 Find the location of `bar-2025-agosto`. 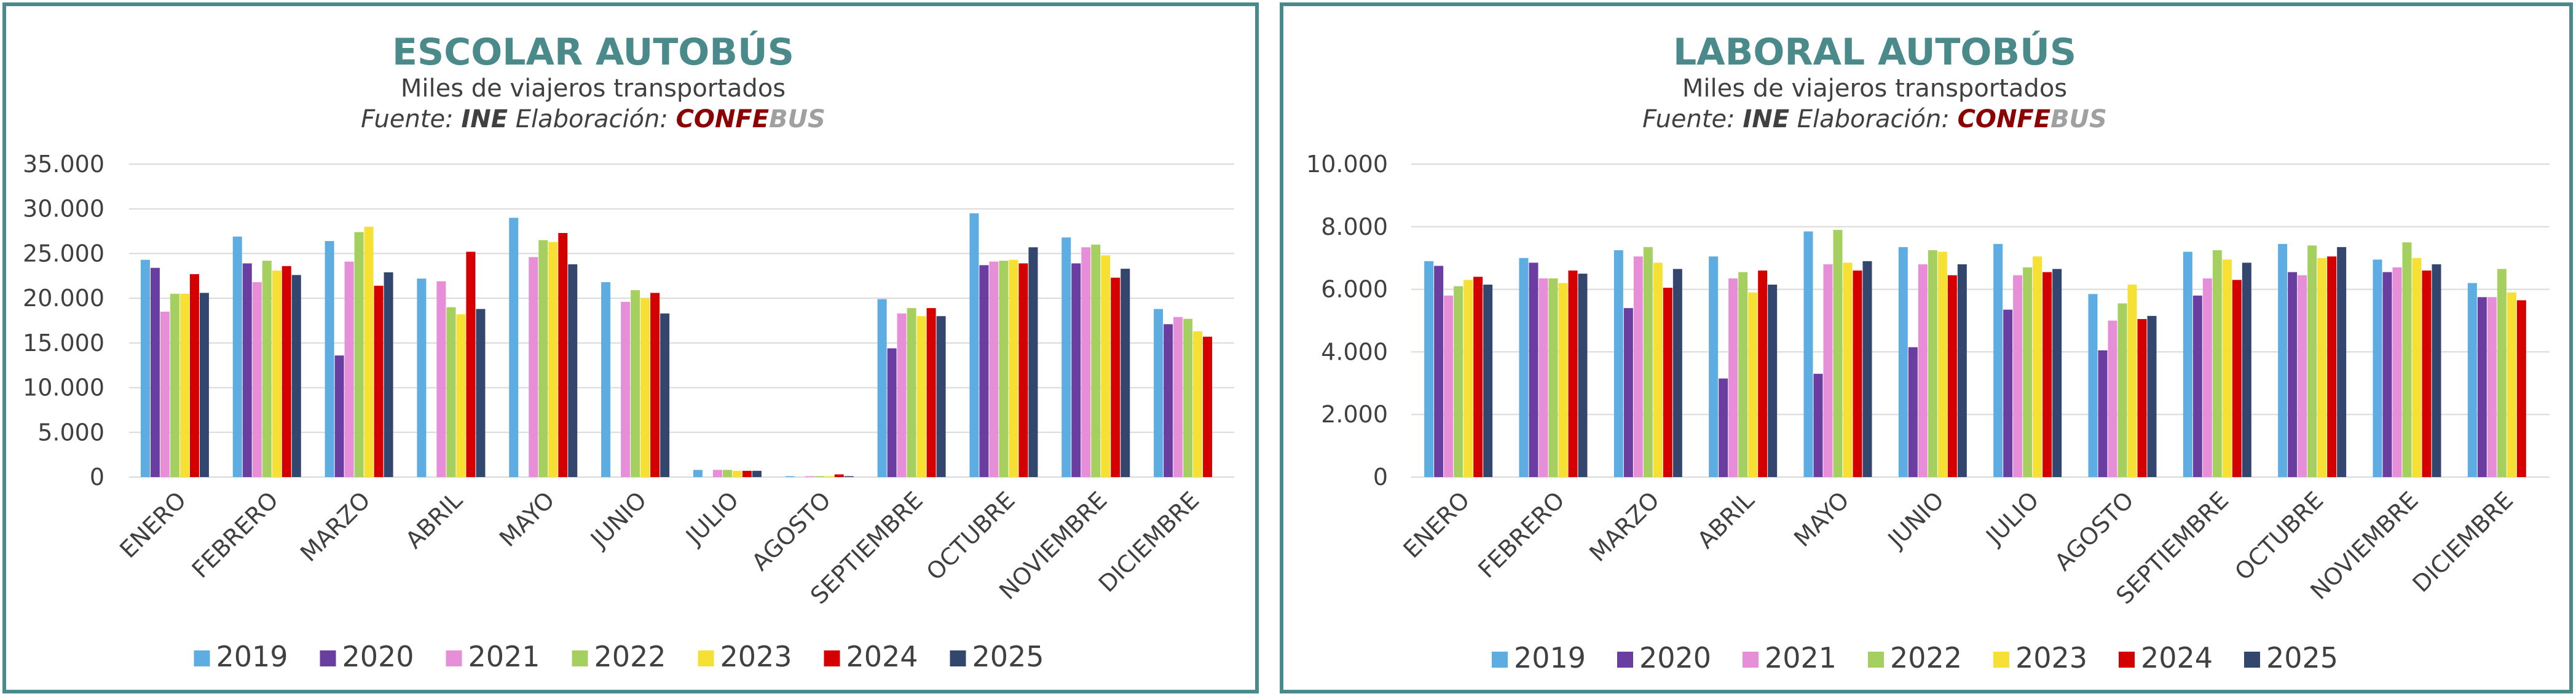

bar-2025-agosto is located at coordinates (2152, 396).